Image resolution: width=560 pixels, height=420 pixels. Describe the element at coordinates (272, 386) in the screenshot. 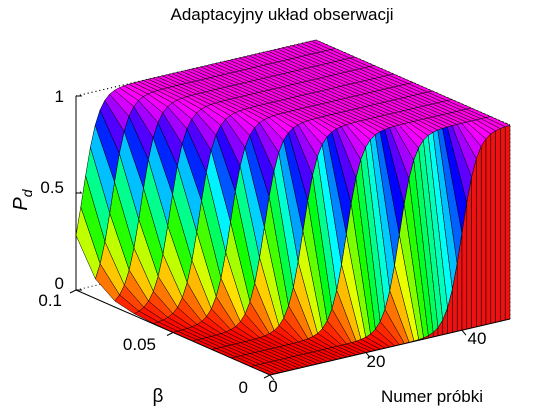

I see `x-tick-0: 0` at that location.